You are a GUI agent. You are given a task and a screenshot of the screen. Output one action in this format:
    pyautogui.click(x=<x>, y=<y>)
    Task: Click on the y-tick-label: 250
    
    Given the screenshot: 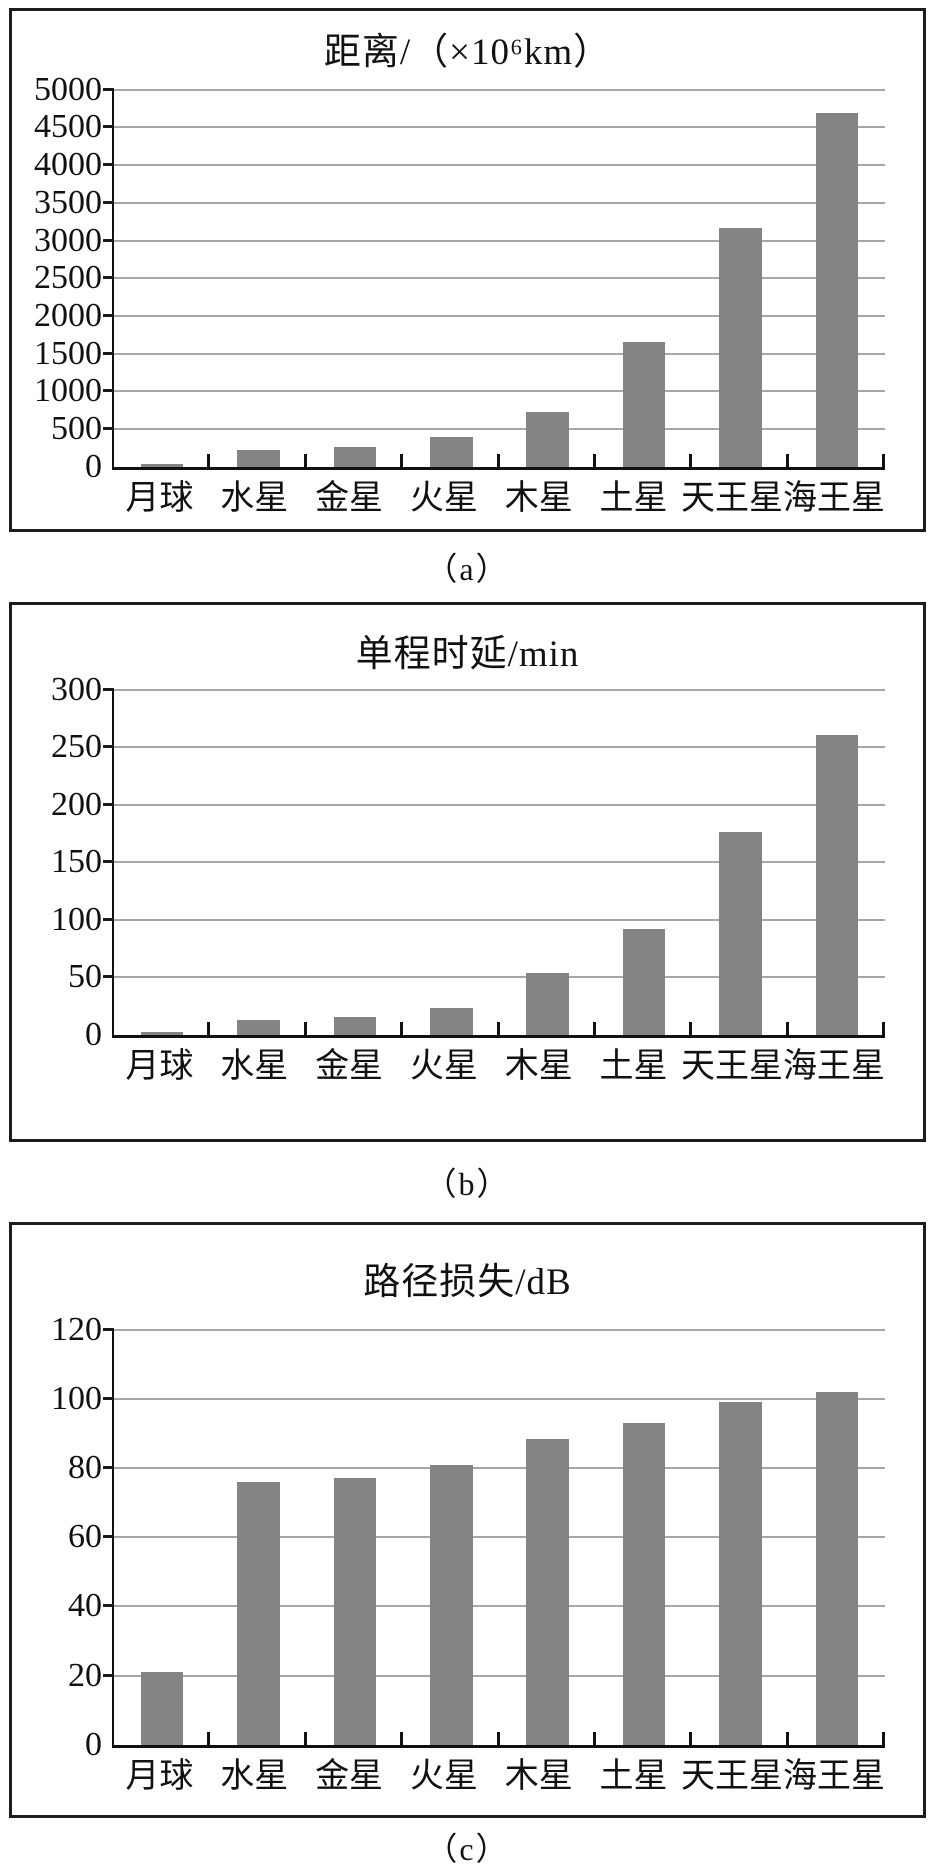 What is the action you would take?
    pyautogui.click(x=76, y=747)
    